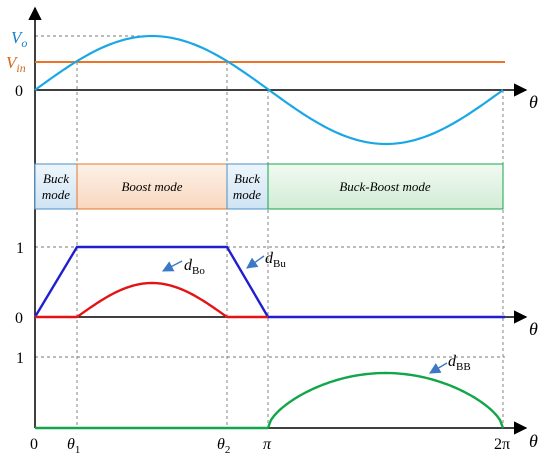 Image resolution: width=550 pixels, height=467 pixels. What do you see at coordinates (152, 299) in the screenshot?
I see `dbo-curve` at bounding box center [152, 299].